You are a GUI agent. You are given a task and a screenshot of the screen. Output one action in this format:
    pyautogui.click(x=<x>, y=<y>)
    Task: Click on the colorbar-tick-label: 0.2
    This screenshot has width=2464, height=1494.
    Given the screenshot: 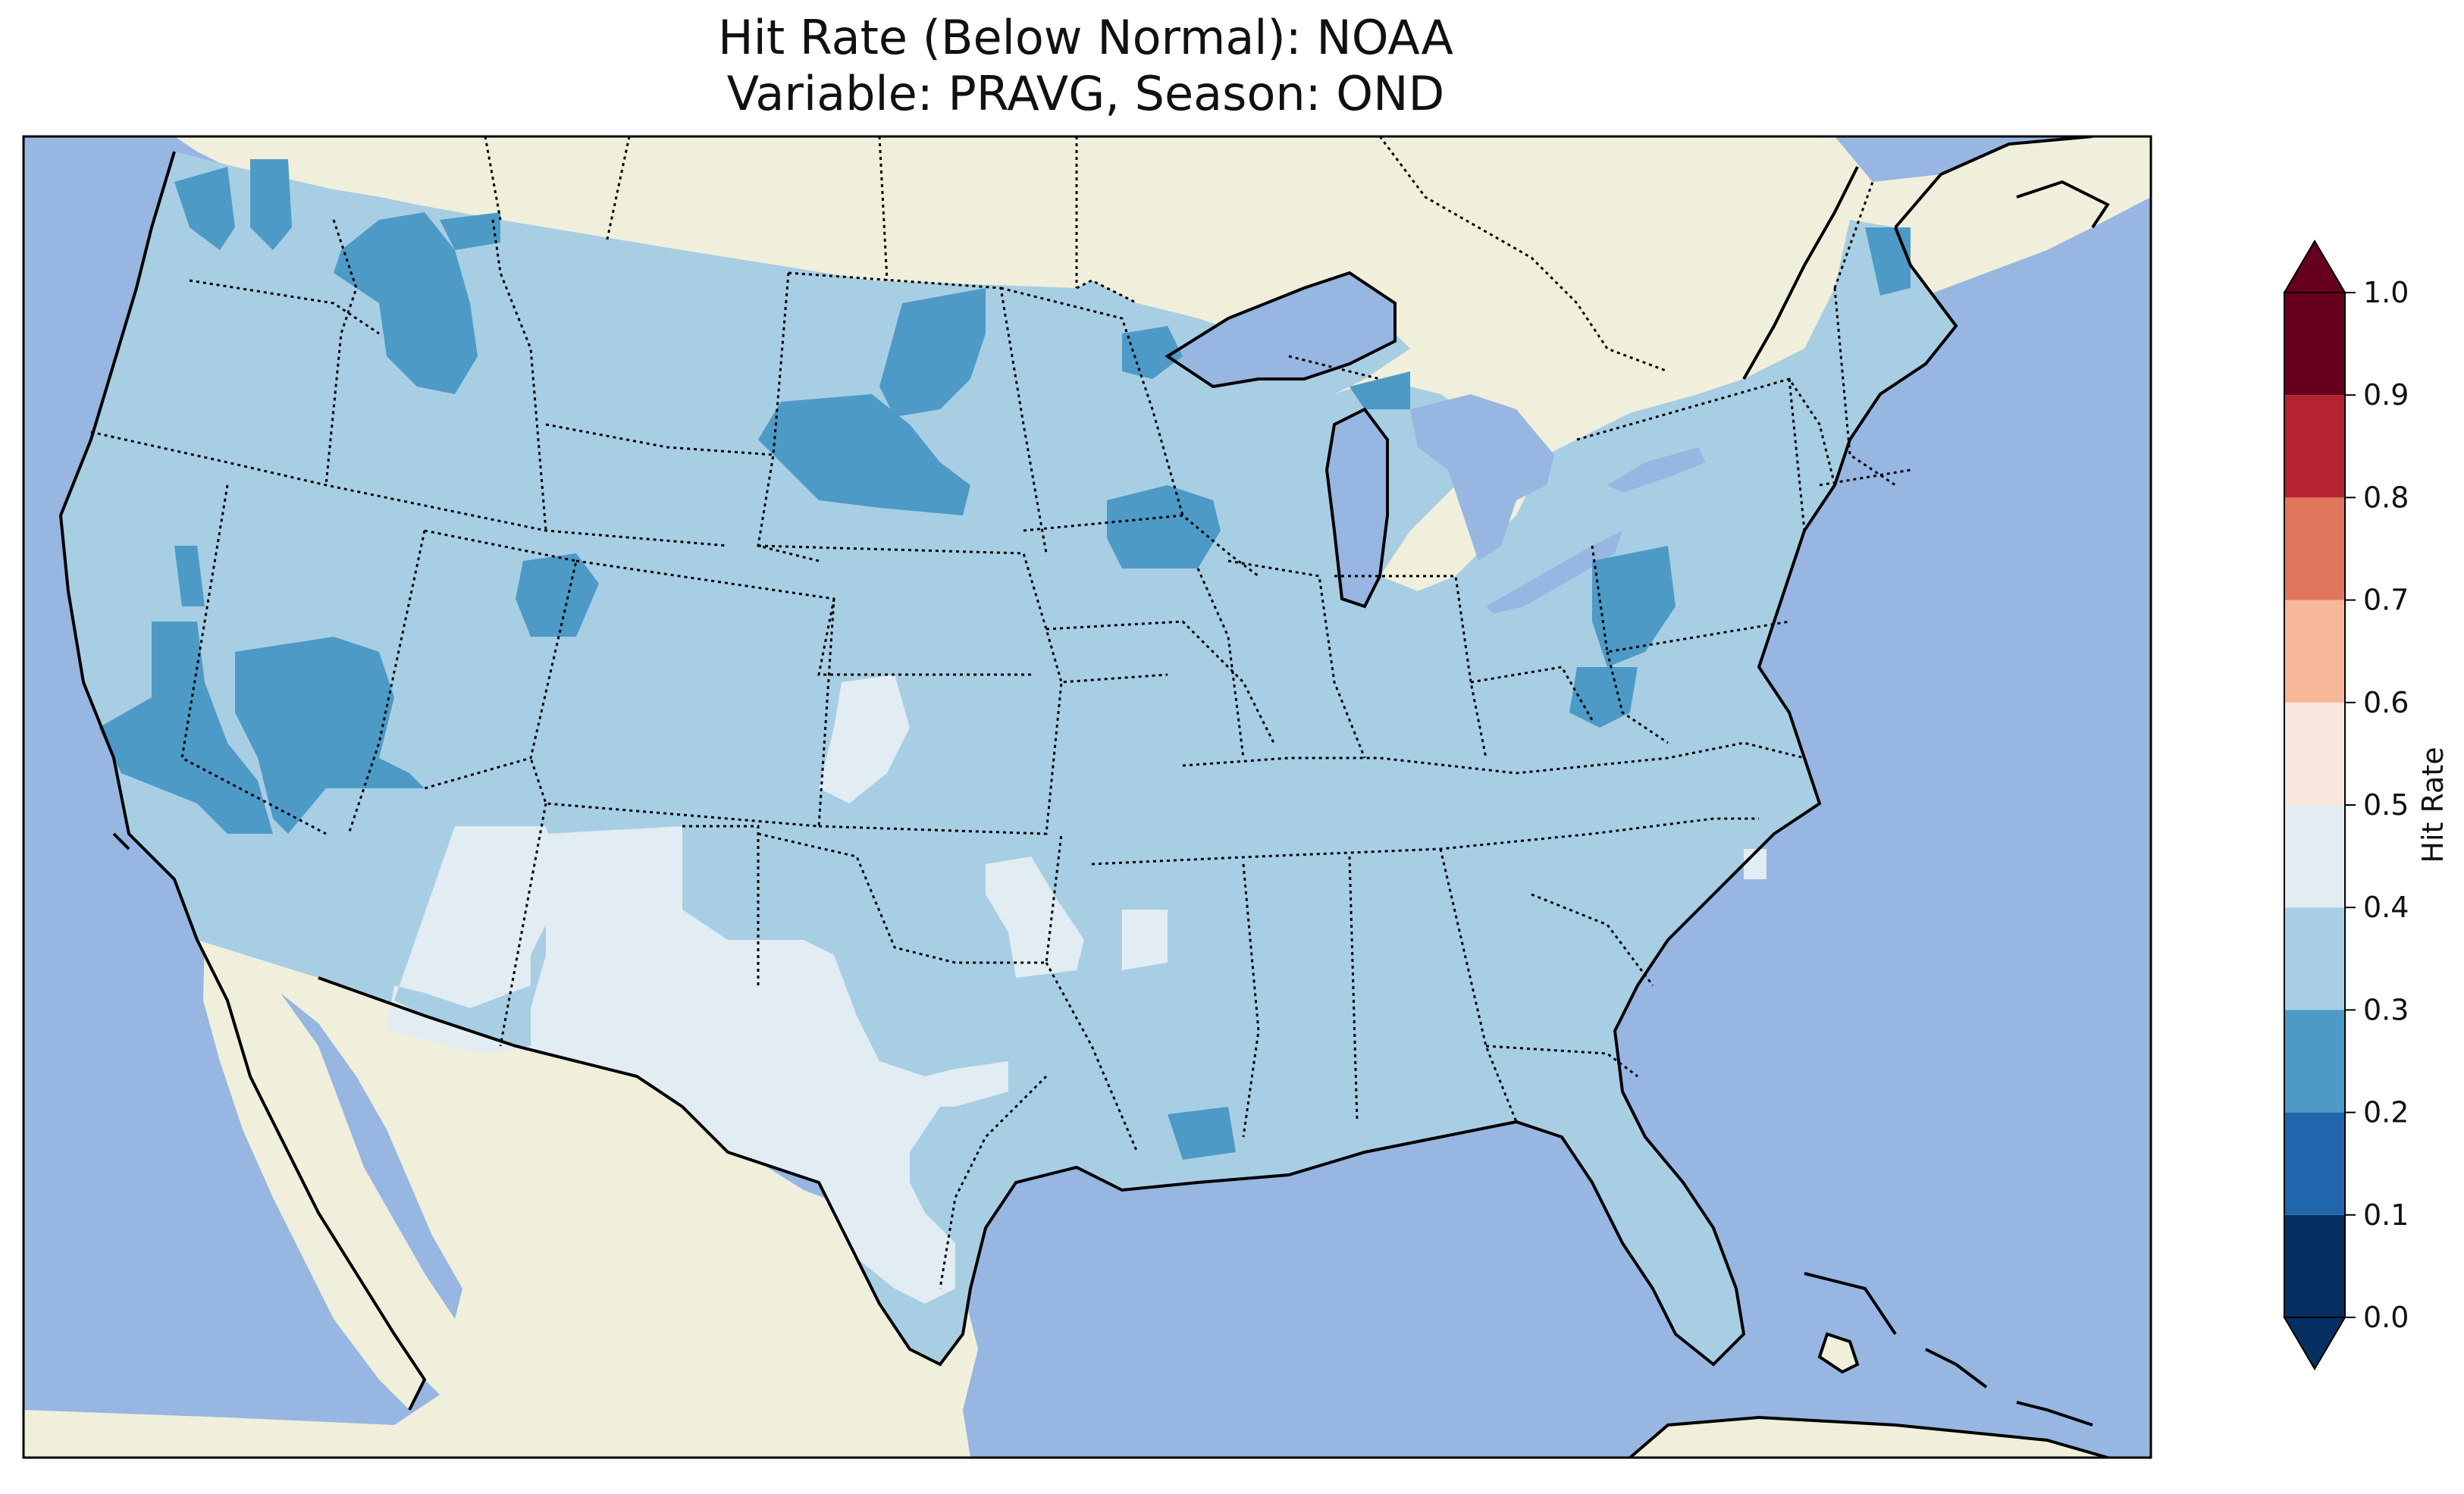 What is the action you would take?
    pyautogui.click(x=2386, y=1112)
    